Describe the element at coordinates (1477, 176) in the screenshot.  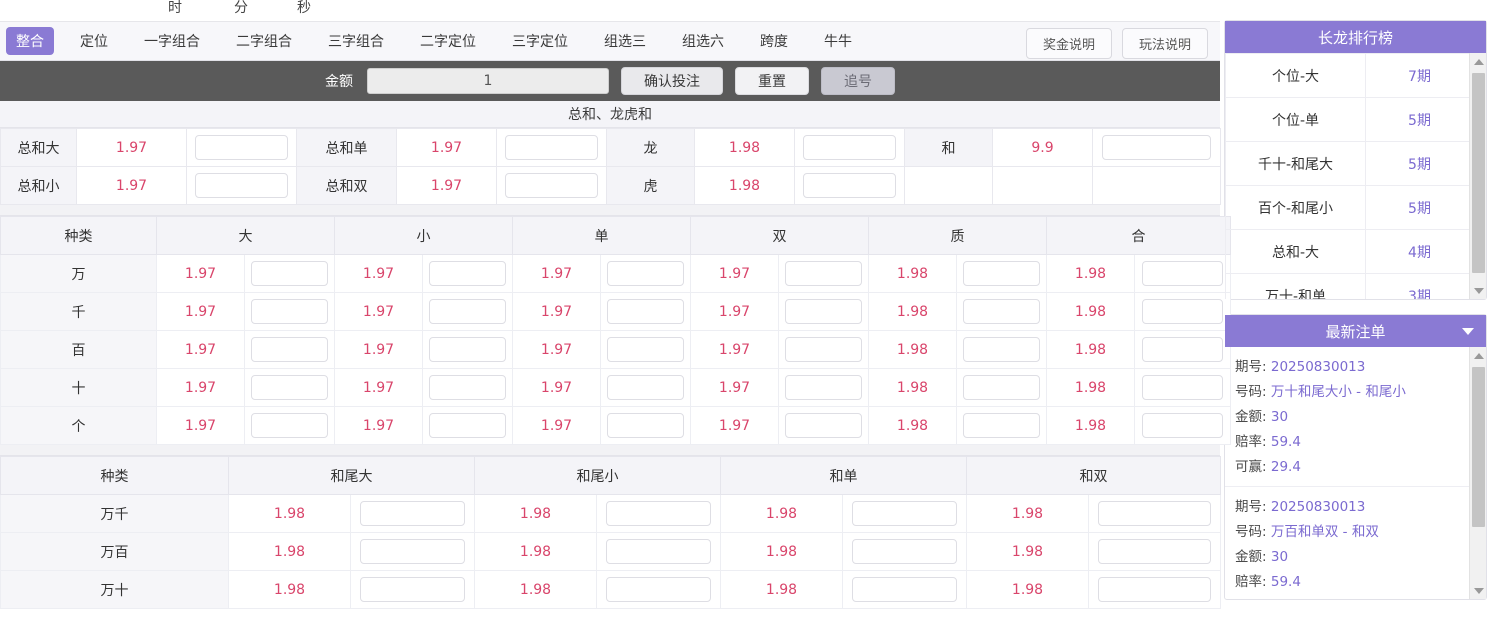
I see `rank-scrollbar` at that location.